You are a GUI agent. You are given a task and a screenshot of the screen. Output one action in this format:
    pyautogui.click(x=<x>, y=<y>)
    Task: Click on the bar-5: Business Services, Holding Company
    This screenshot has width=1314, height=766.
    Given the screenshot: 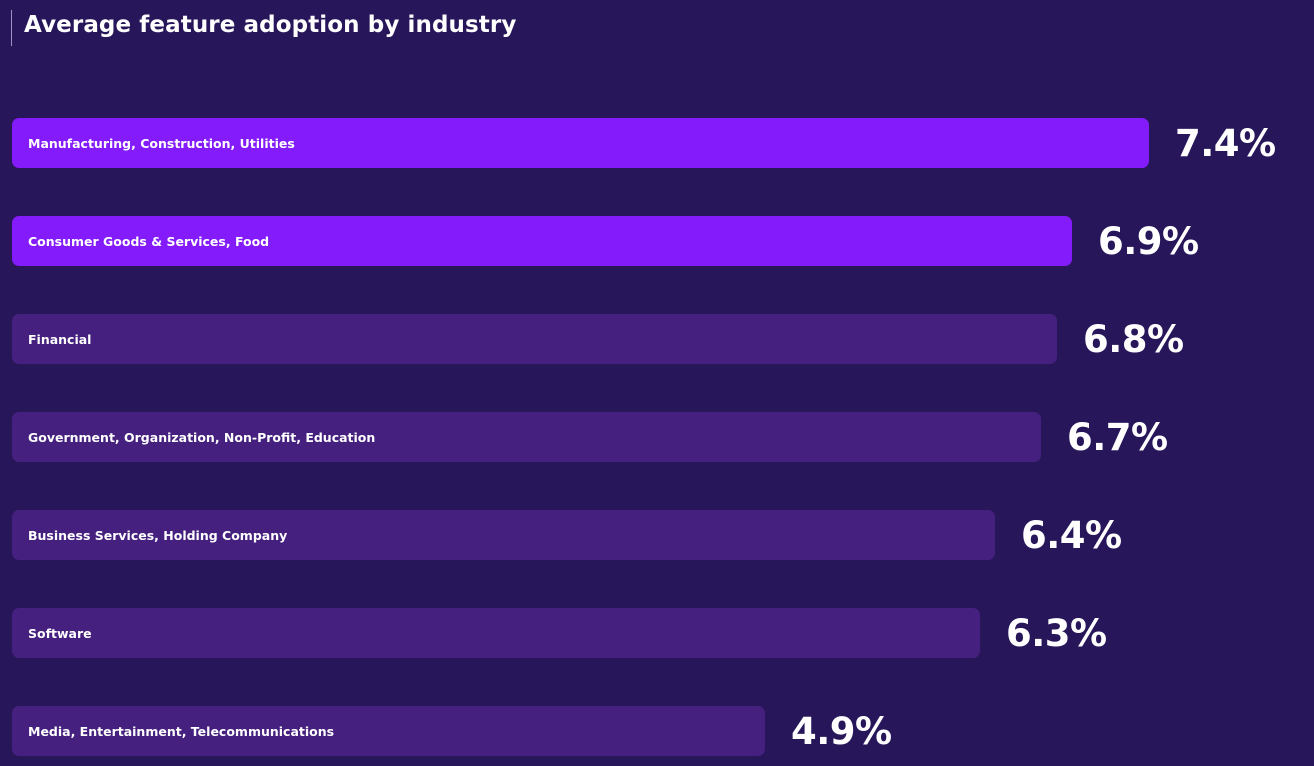 What is the action you would take?
    pyautogui.click(x=503, y=535)
    